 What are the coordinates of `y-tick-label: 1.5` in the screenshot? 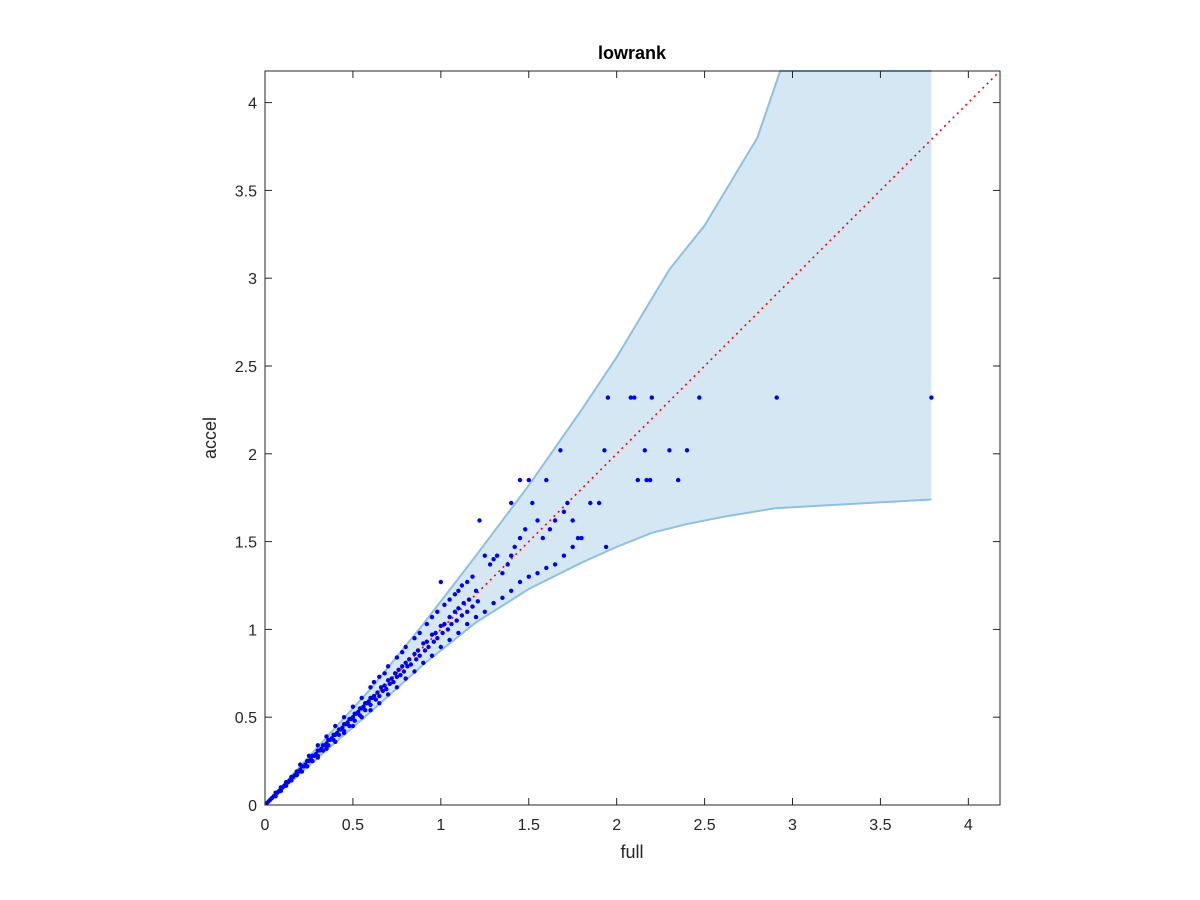 It's located at (246, 543).